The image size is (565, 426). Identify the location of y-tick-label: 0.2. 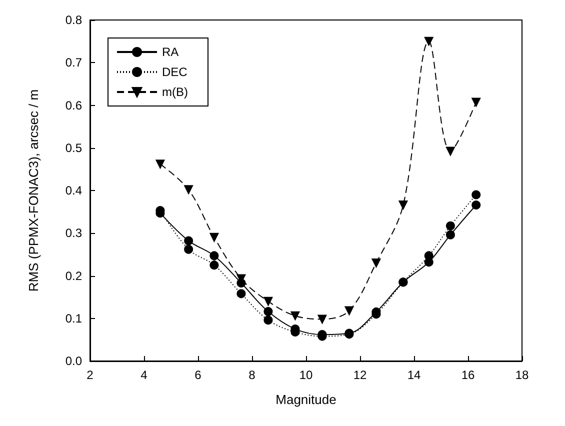
(73, 275).